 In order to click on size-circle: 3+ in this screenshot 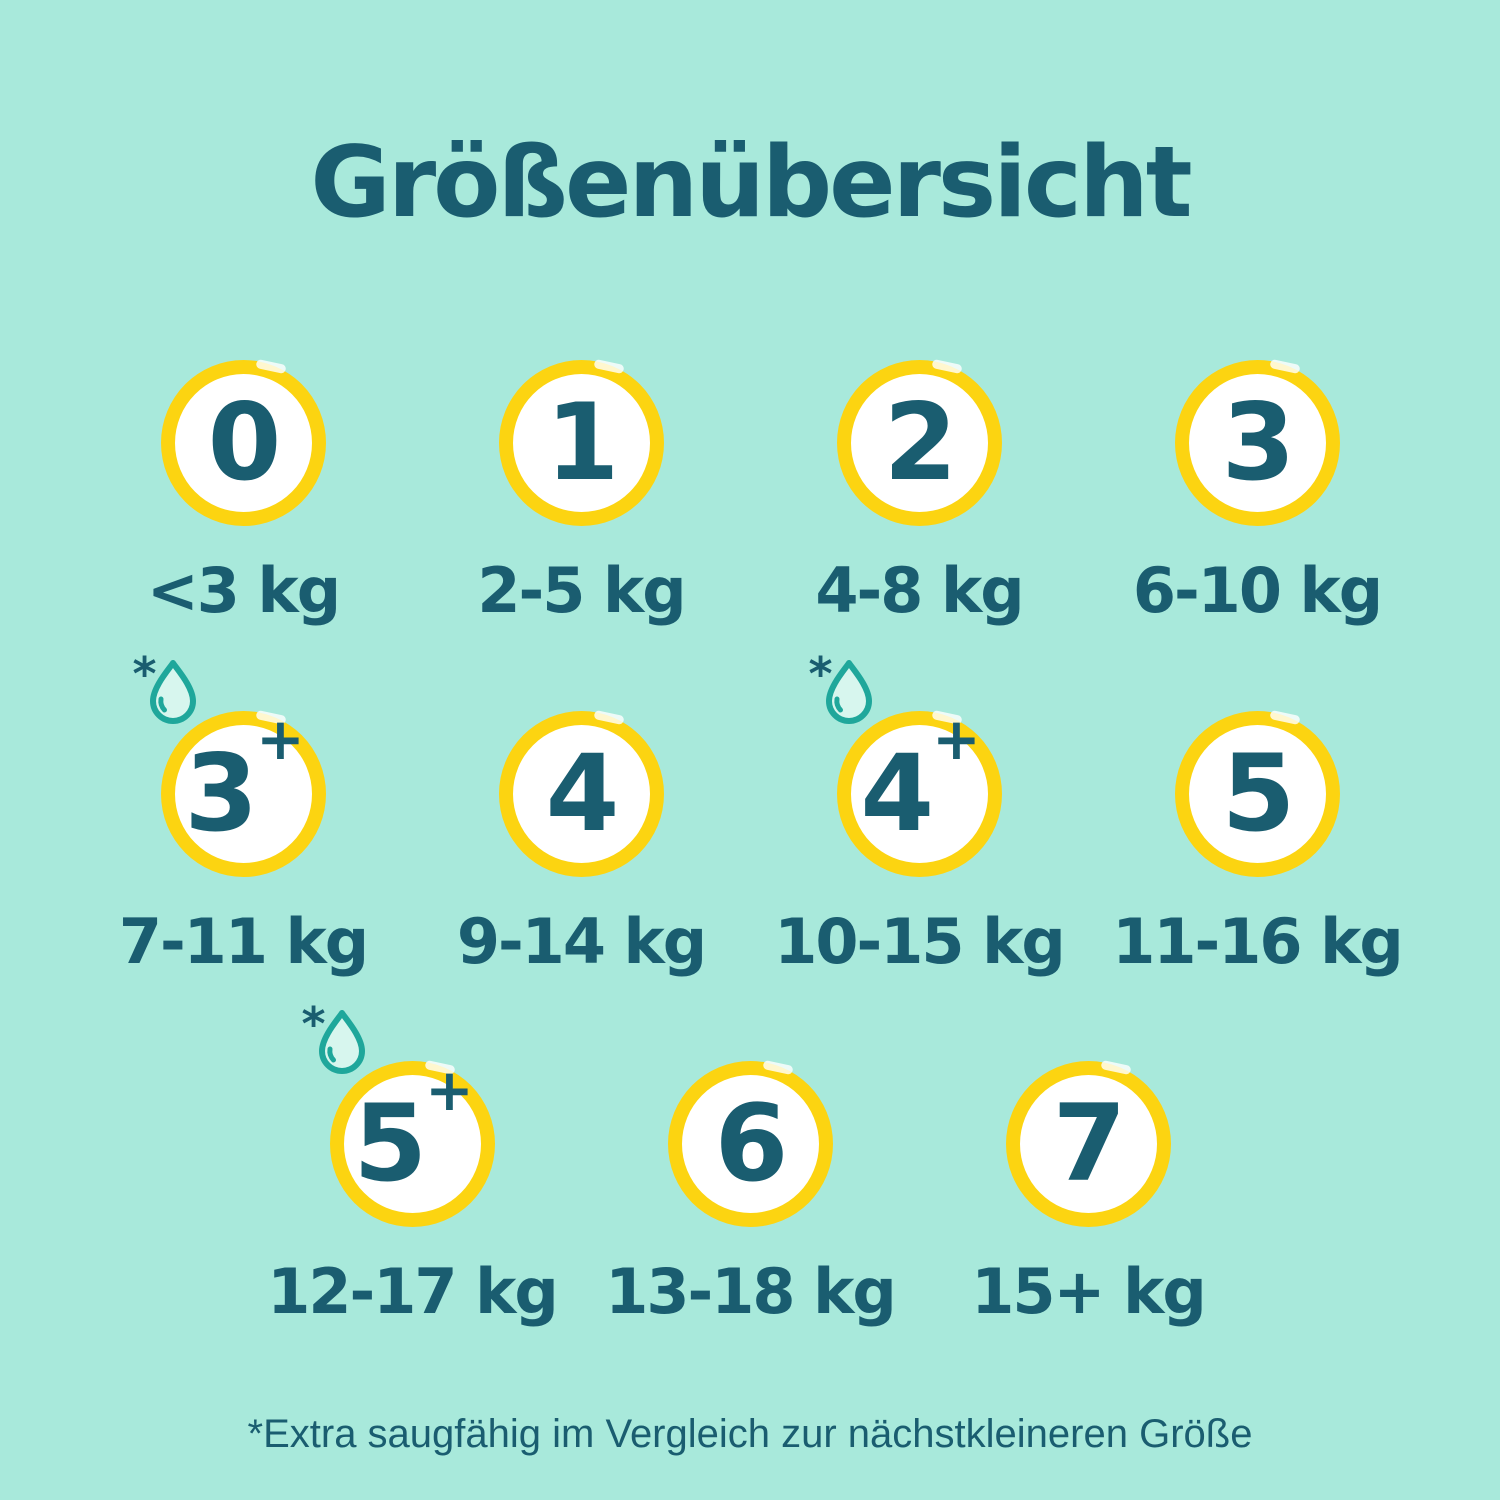, I will do `click(243, 791)`.